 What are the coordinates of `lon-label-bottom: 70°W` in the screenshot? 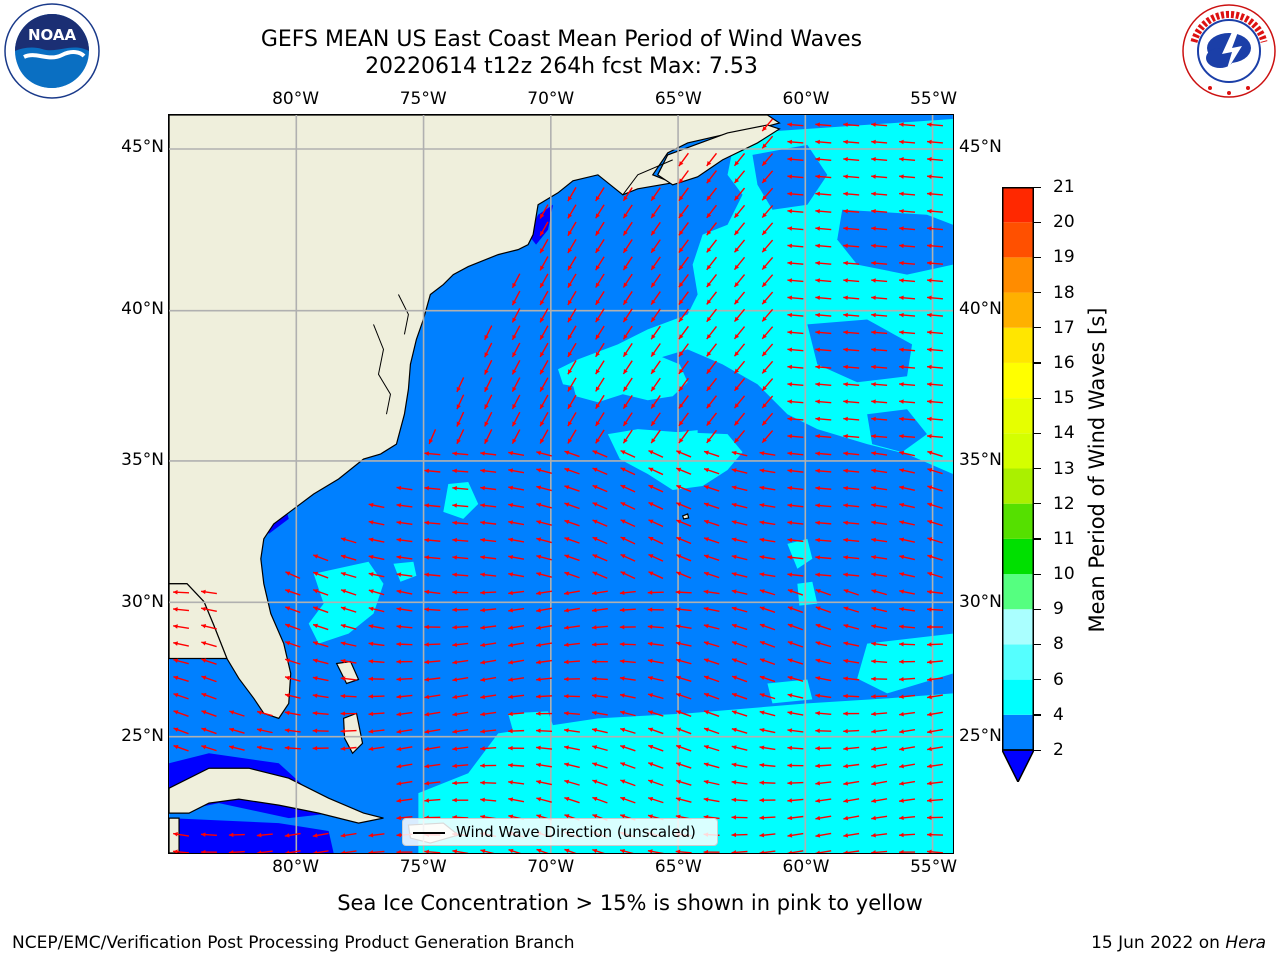 It's located at (551, 867).